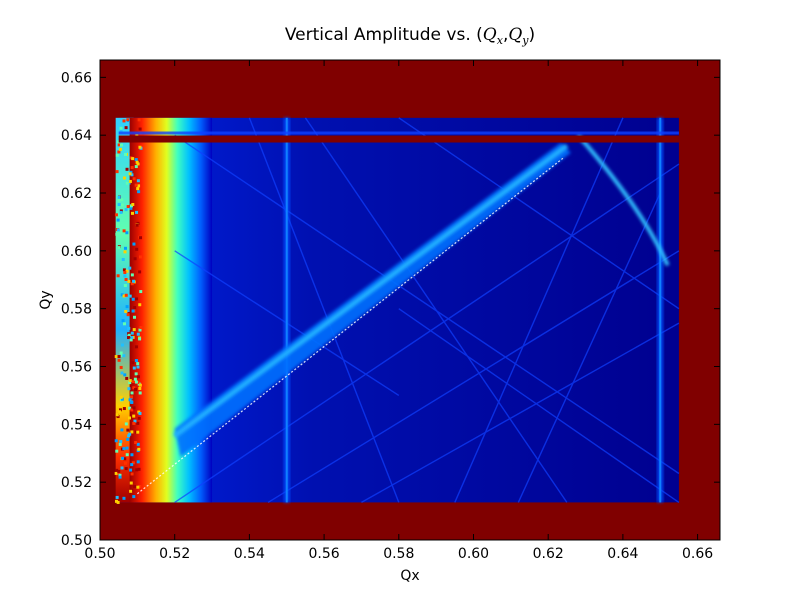 The height and width of the screenshot is (600, 800). I want to click on x-tick-label: 0.62, so click(548, 554).